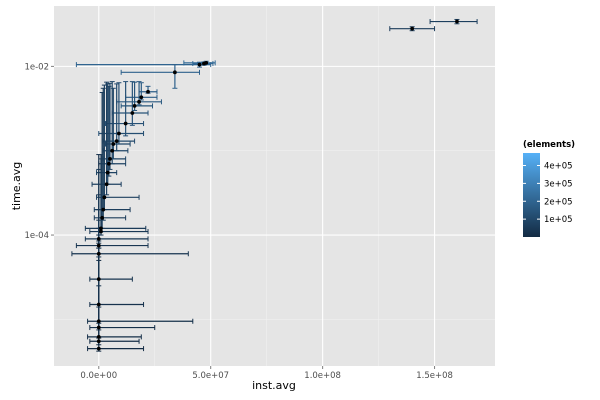 Image resolution: width=600 pixels, height=400 pixels. I want to click on legend-colorbar, so click(531, 195).